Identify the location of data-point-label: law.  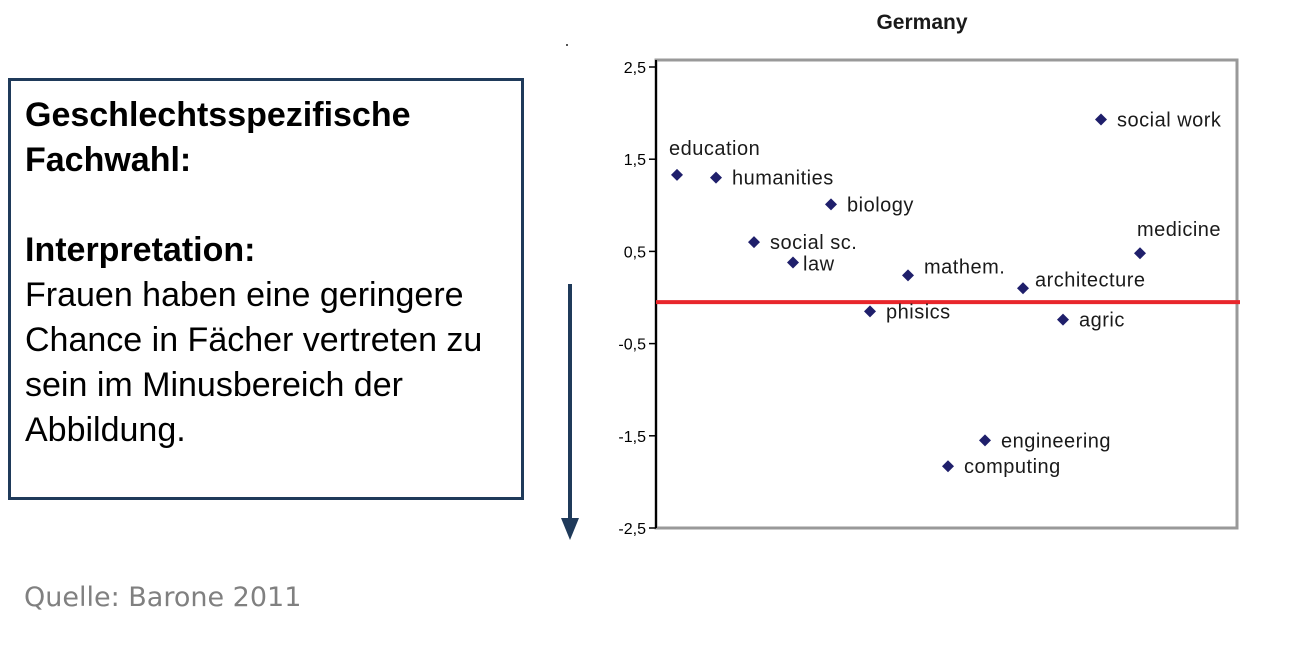
(819, 264).